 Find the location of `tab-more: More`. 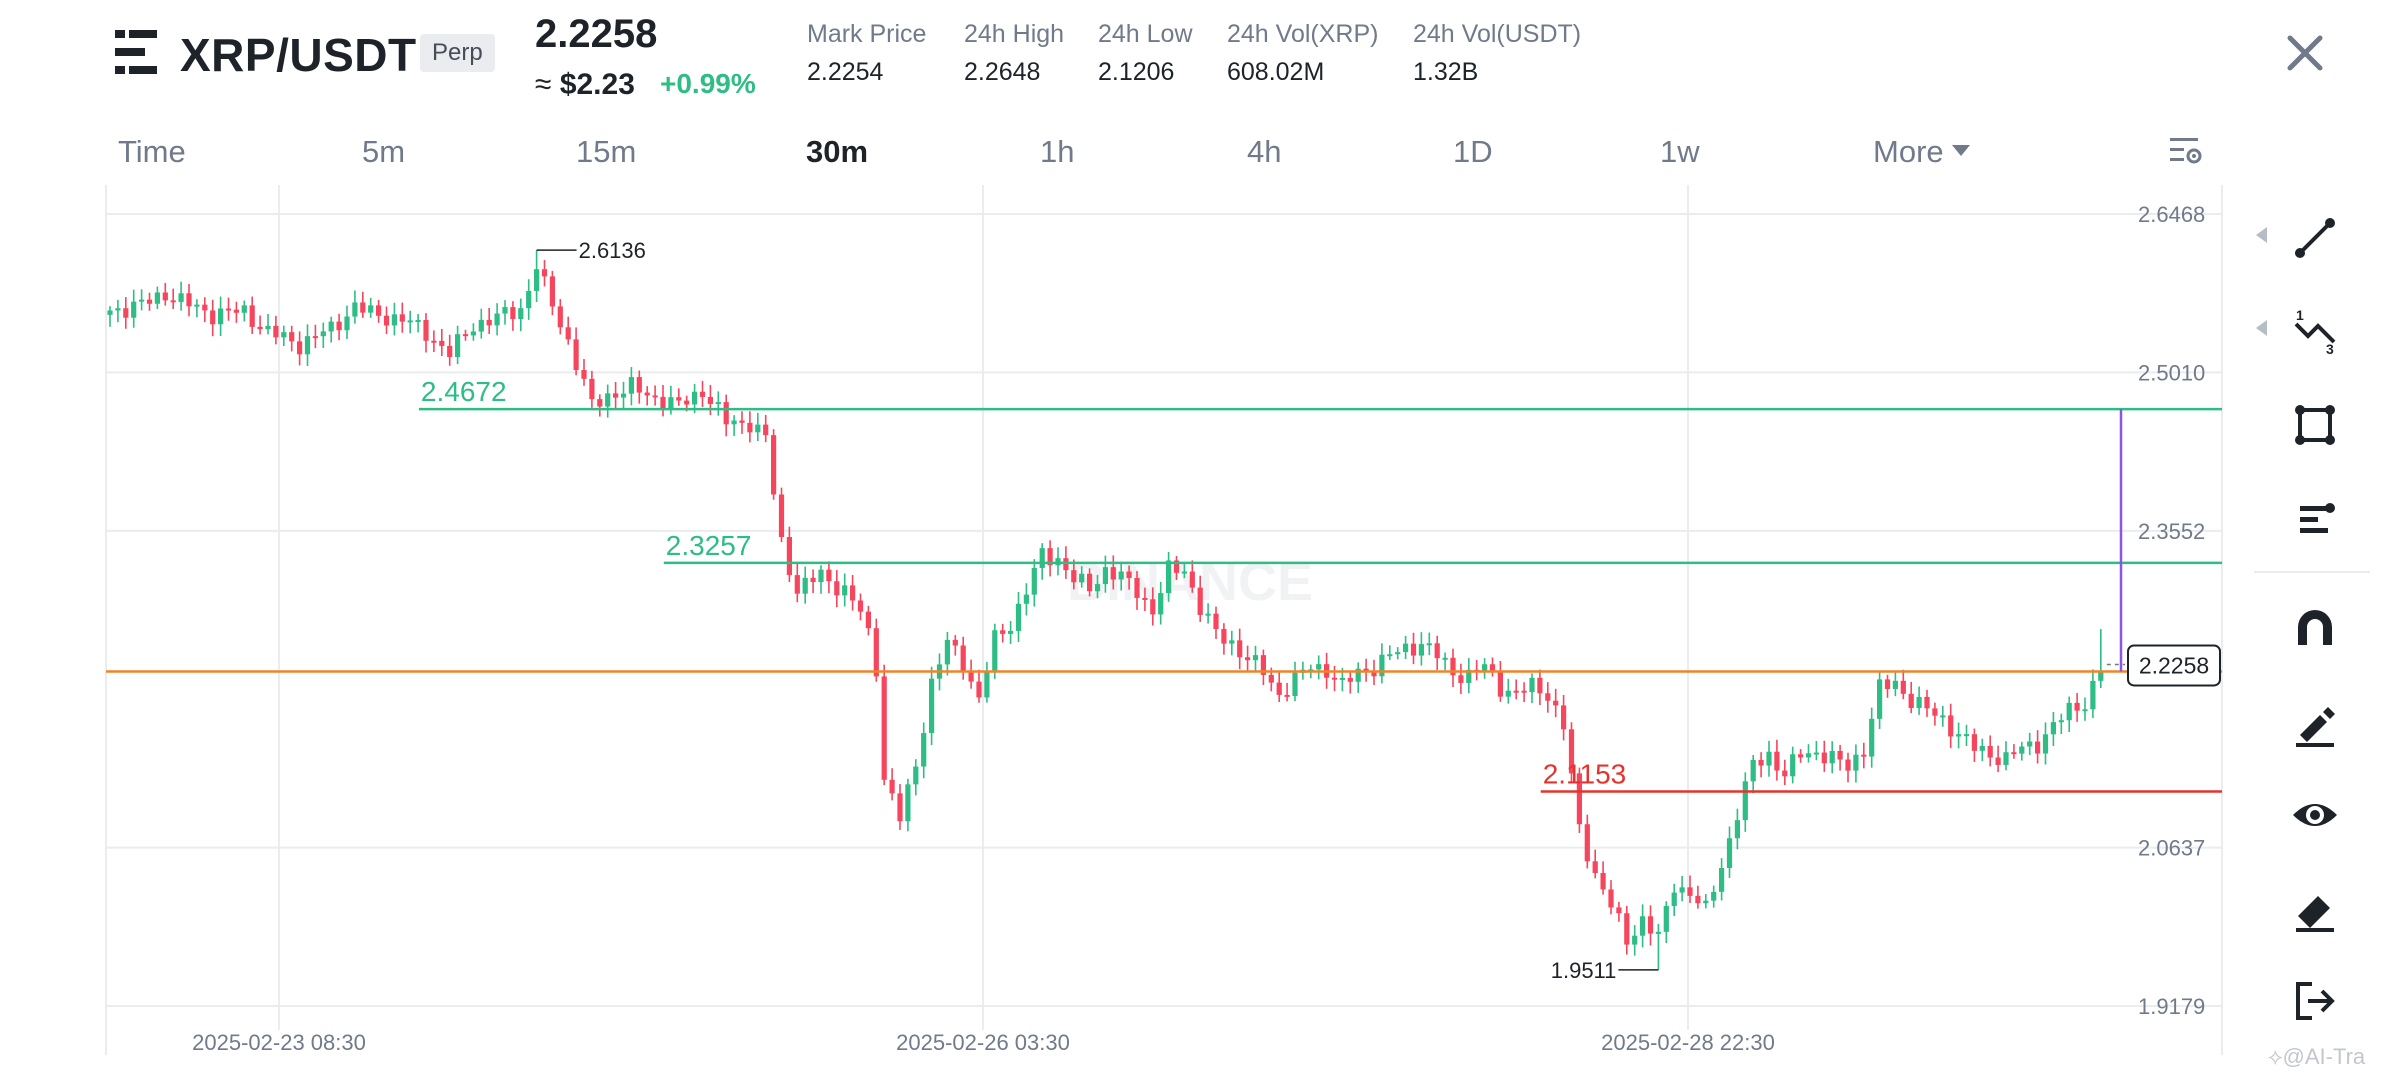

tab-more: More is located at coordinates (1921, 152).